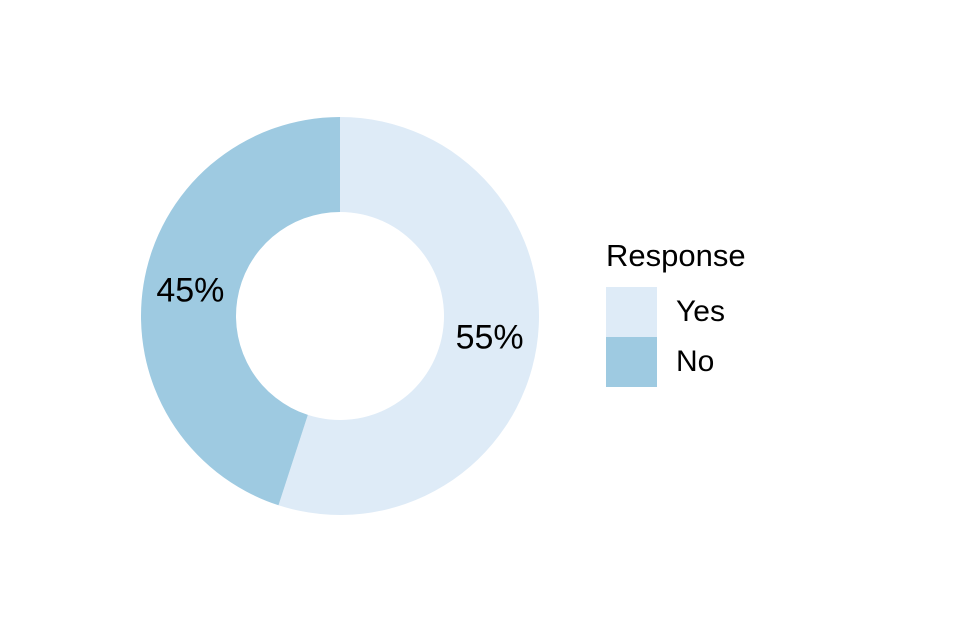 The height and width of the screenshot is (640, 960). Describe the element at coordinates (695, 361) in the screenshot. I see `legend-label: No` at that location.